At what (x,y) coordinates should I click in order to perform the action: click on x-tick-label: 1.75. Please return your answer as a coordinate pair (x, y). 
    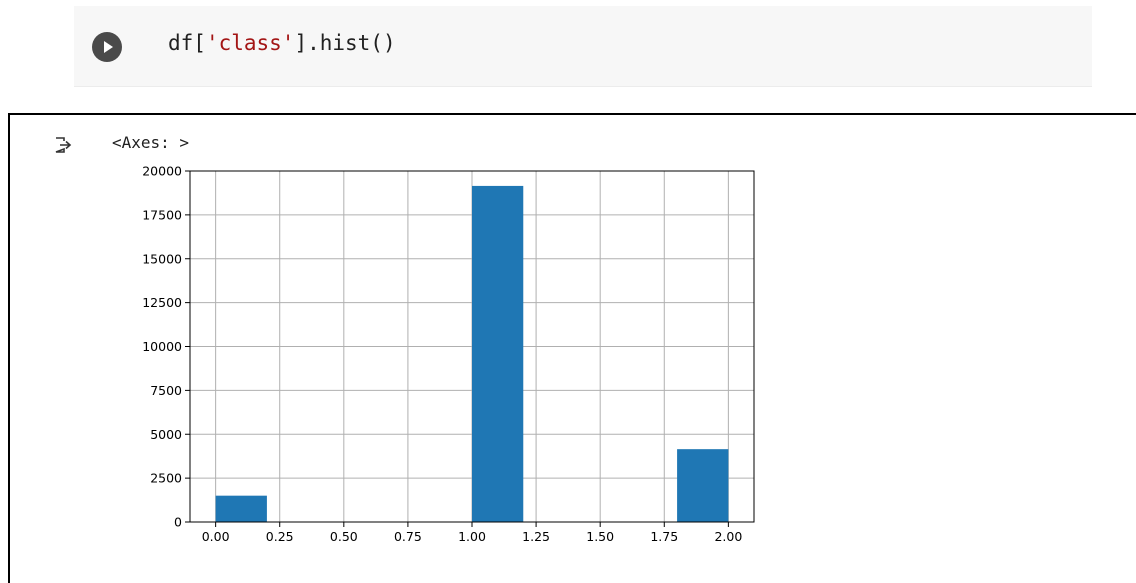
    Looking at the image, I should click on (664, 536).